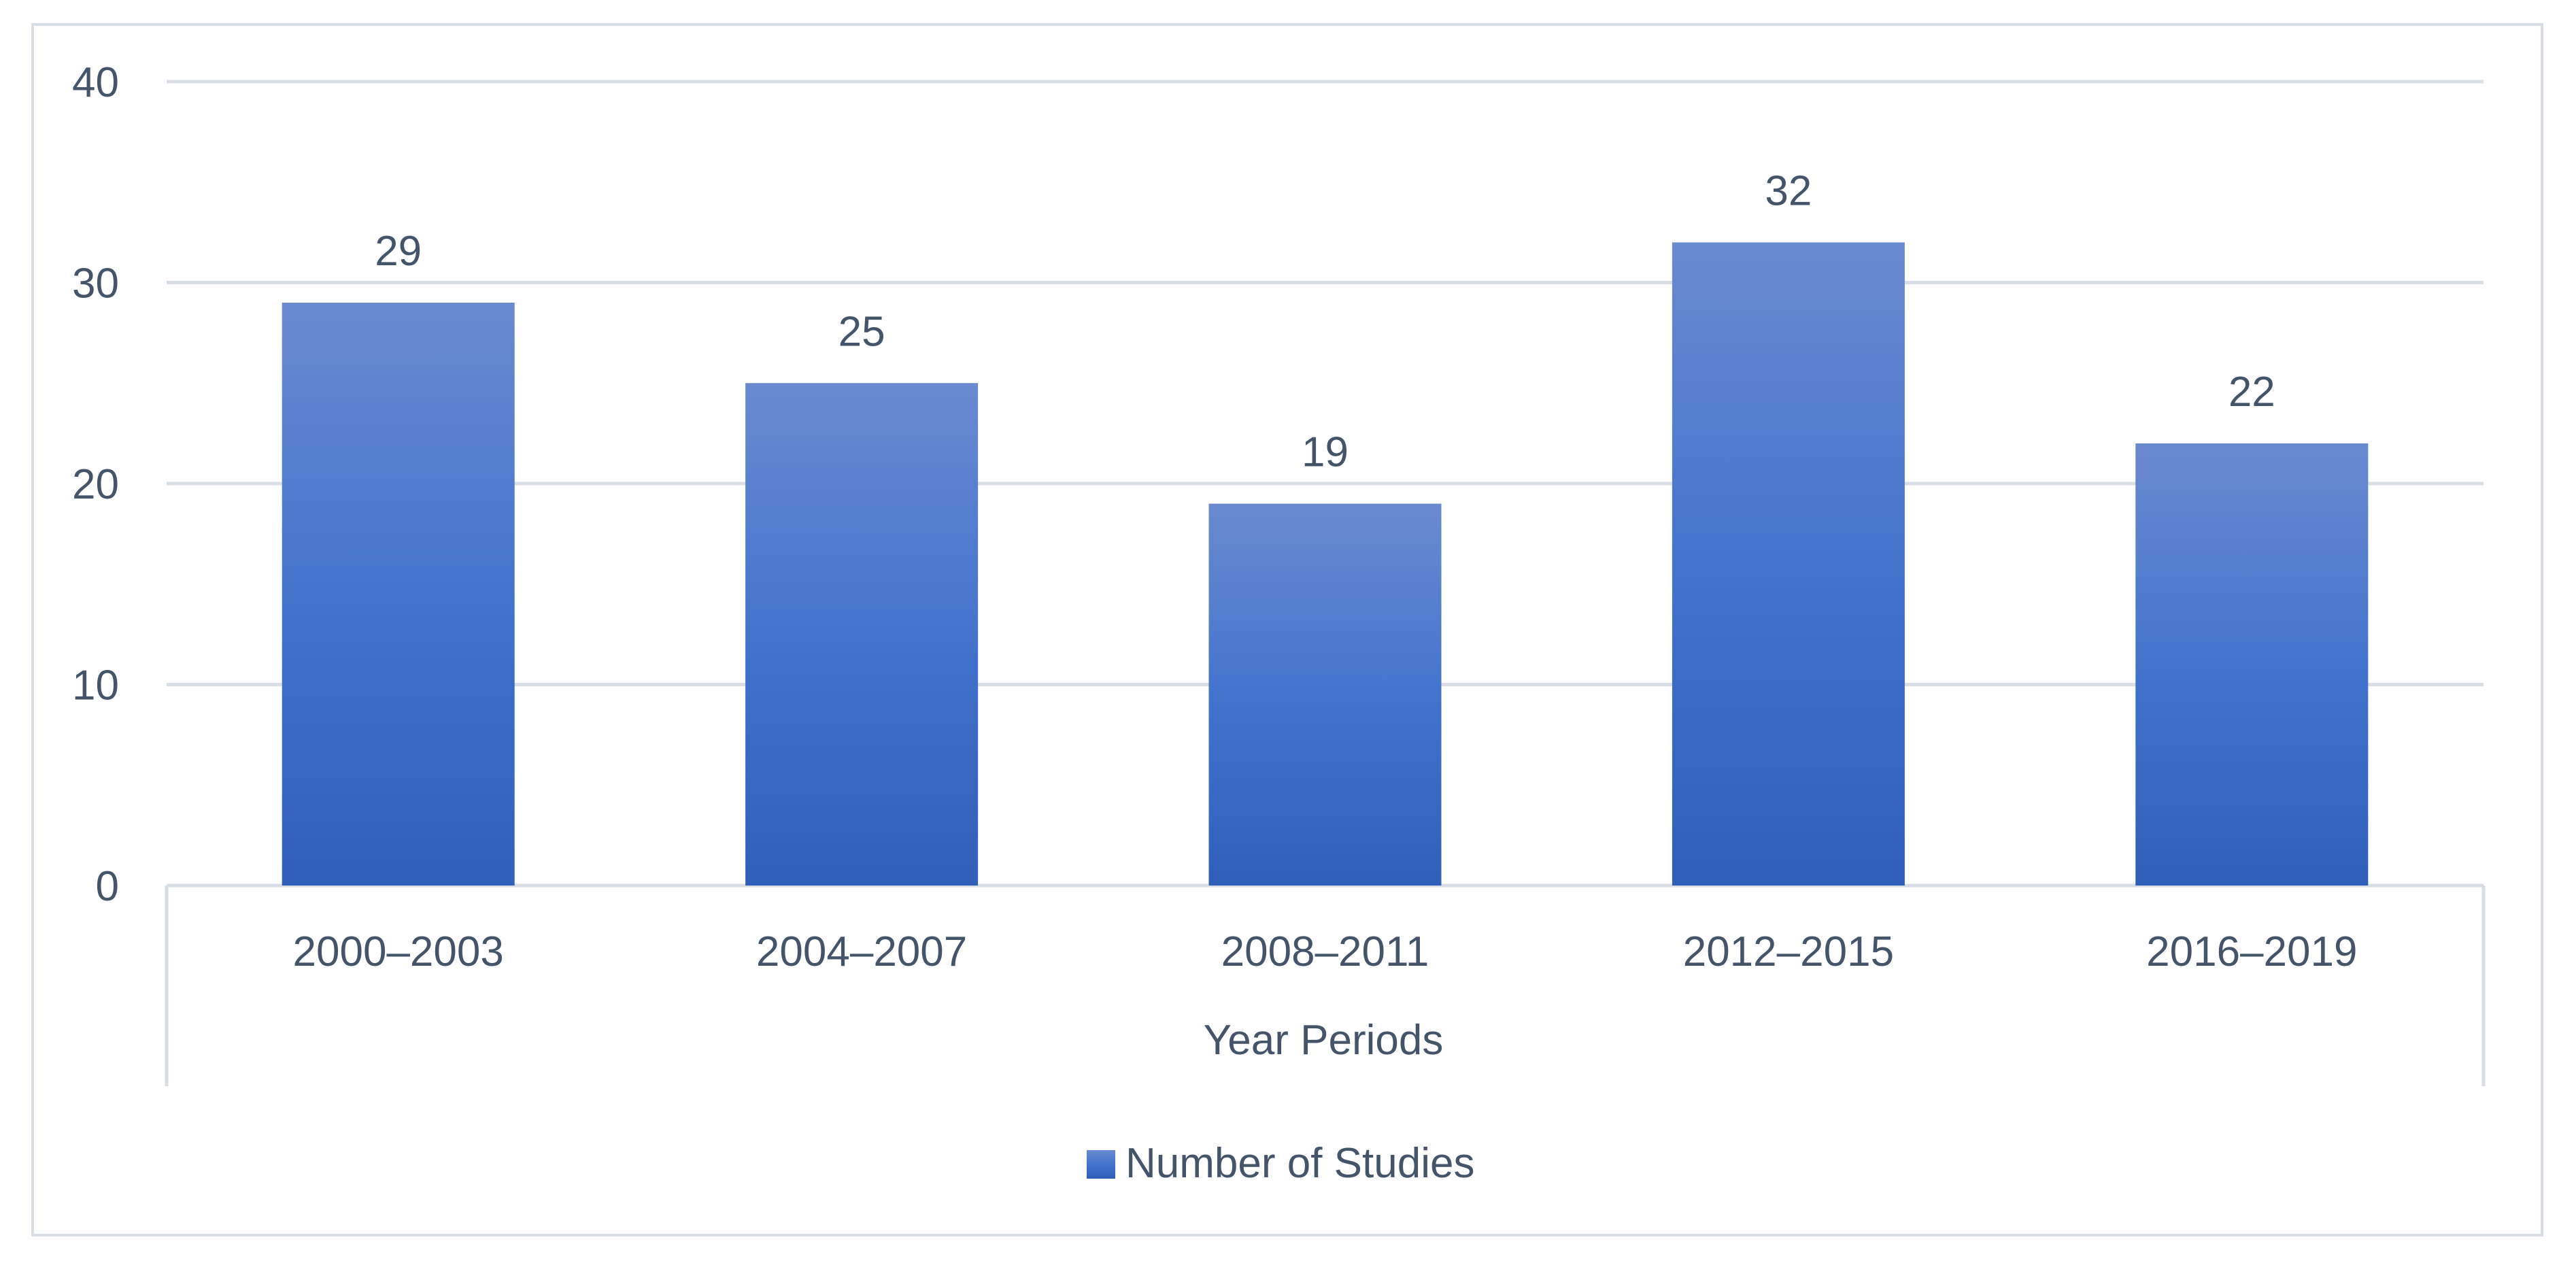  I want to click on data-label: 25, so click(861, 331).